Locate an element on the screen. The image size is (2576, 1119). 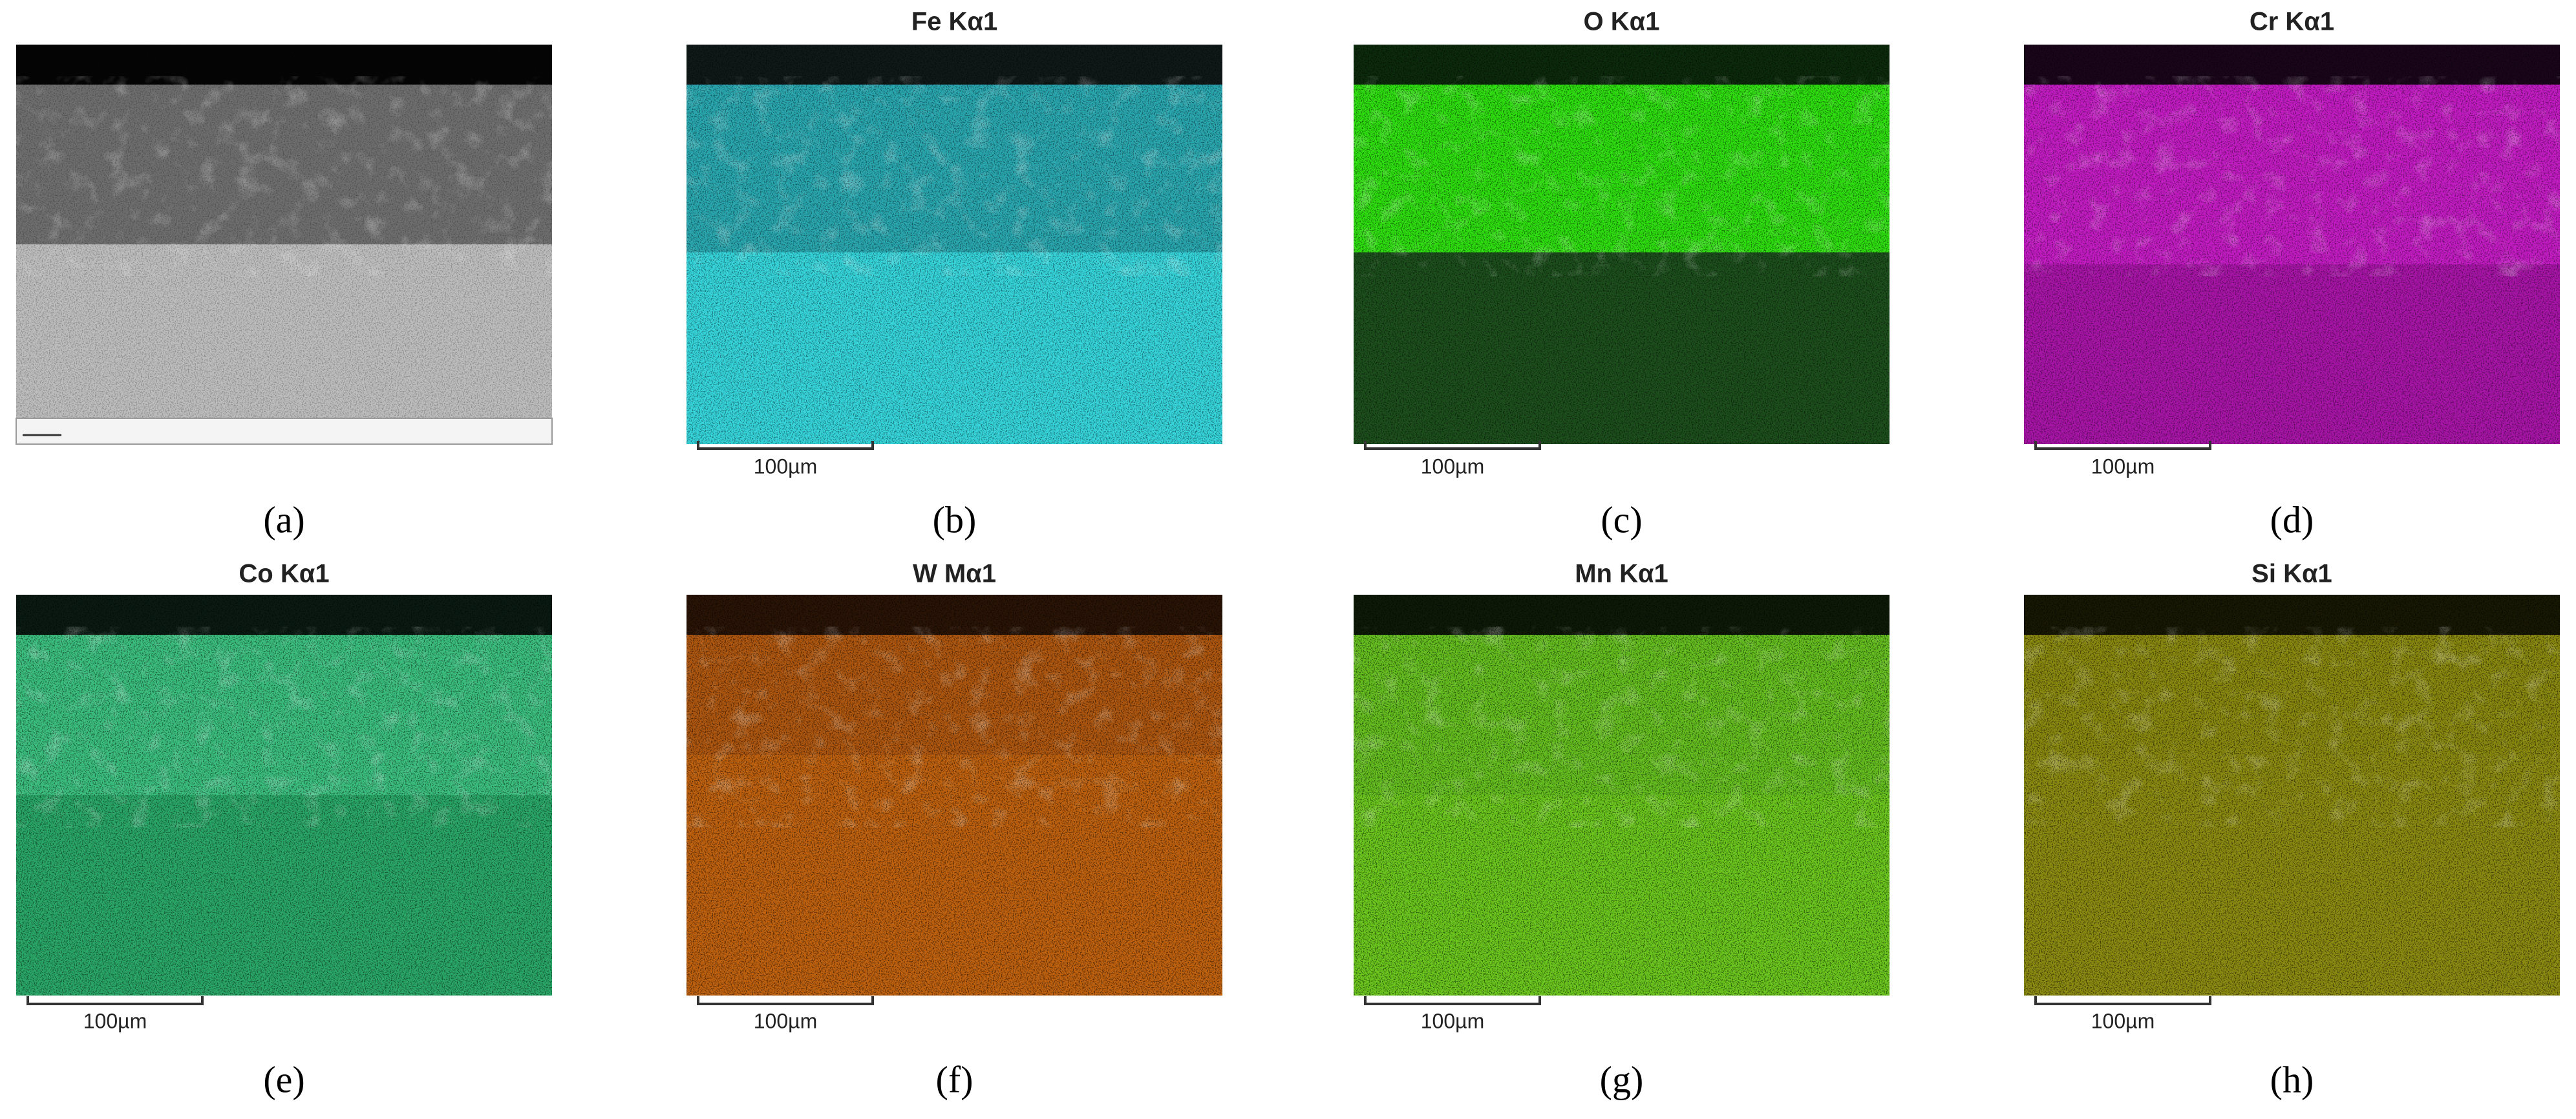
panel: W Mα1 100µm (f) is located at coordinates (954, 830).